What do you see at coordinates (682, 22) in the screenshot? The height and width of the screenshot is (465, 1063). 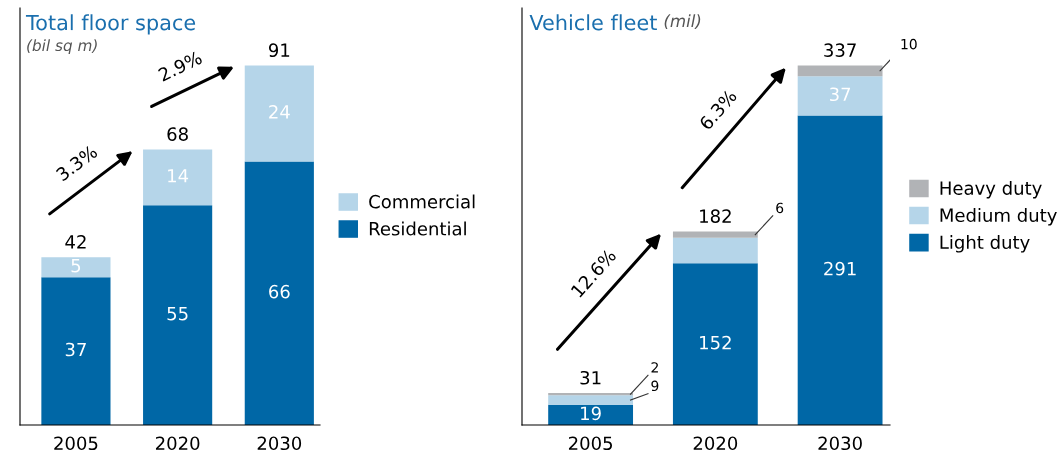 I see `chart-subtitle: (mil)` at bounding box center [682, 22].